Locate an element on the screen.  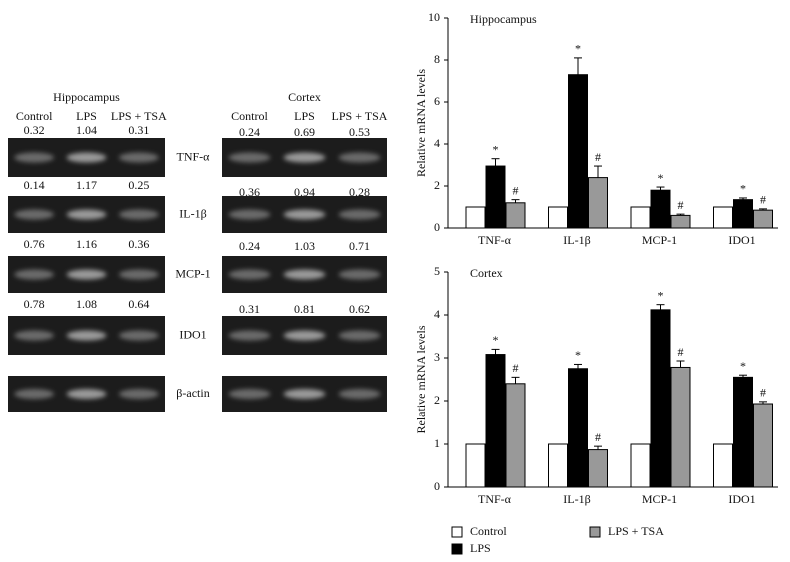
x-tick-label: TNF-α is located at coordinates (495, 499).